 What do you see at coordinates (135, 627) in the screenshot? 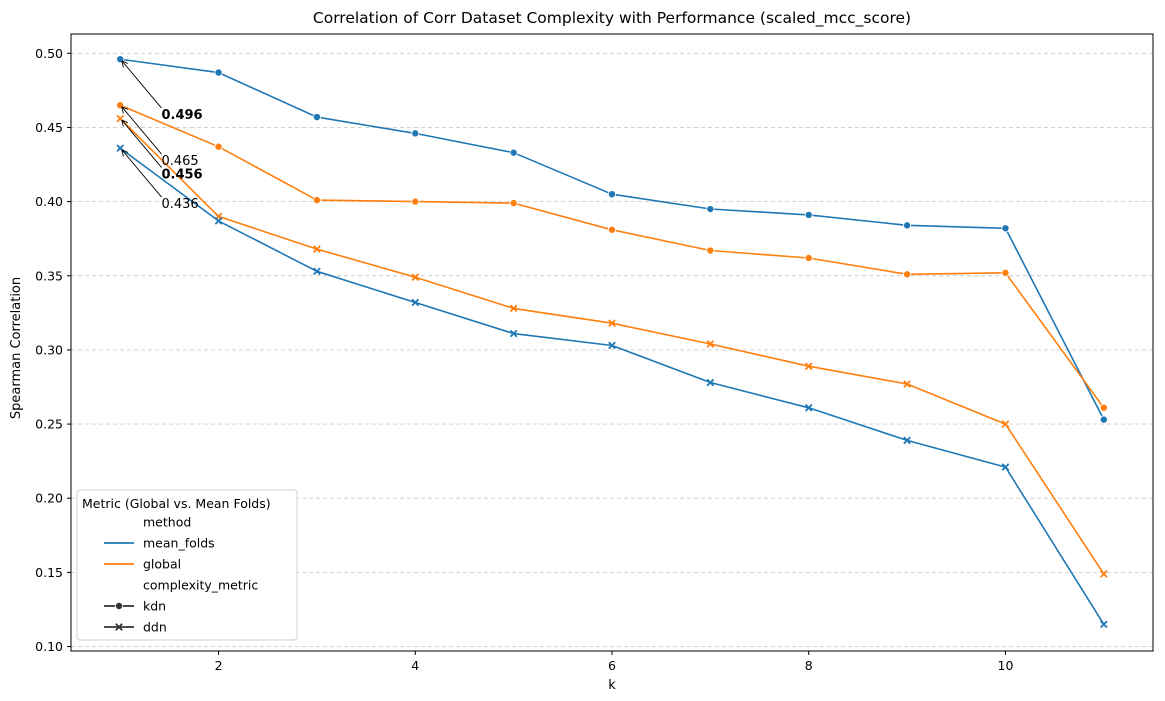
I see `legend-entry-ddn: ddn` at bounding box center [135, 627].